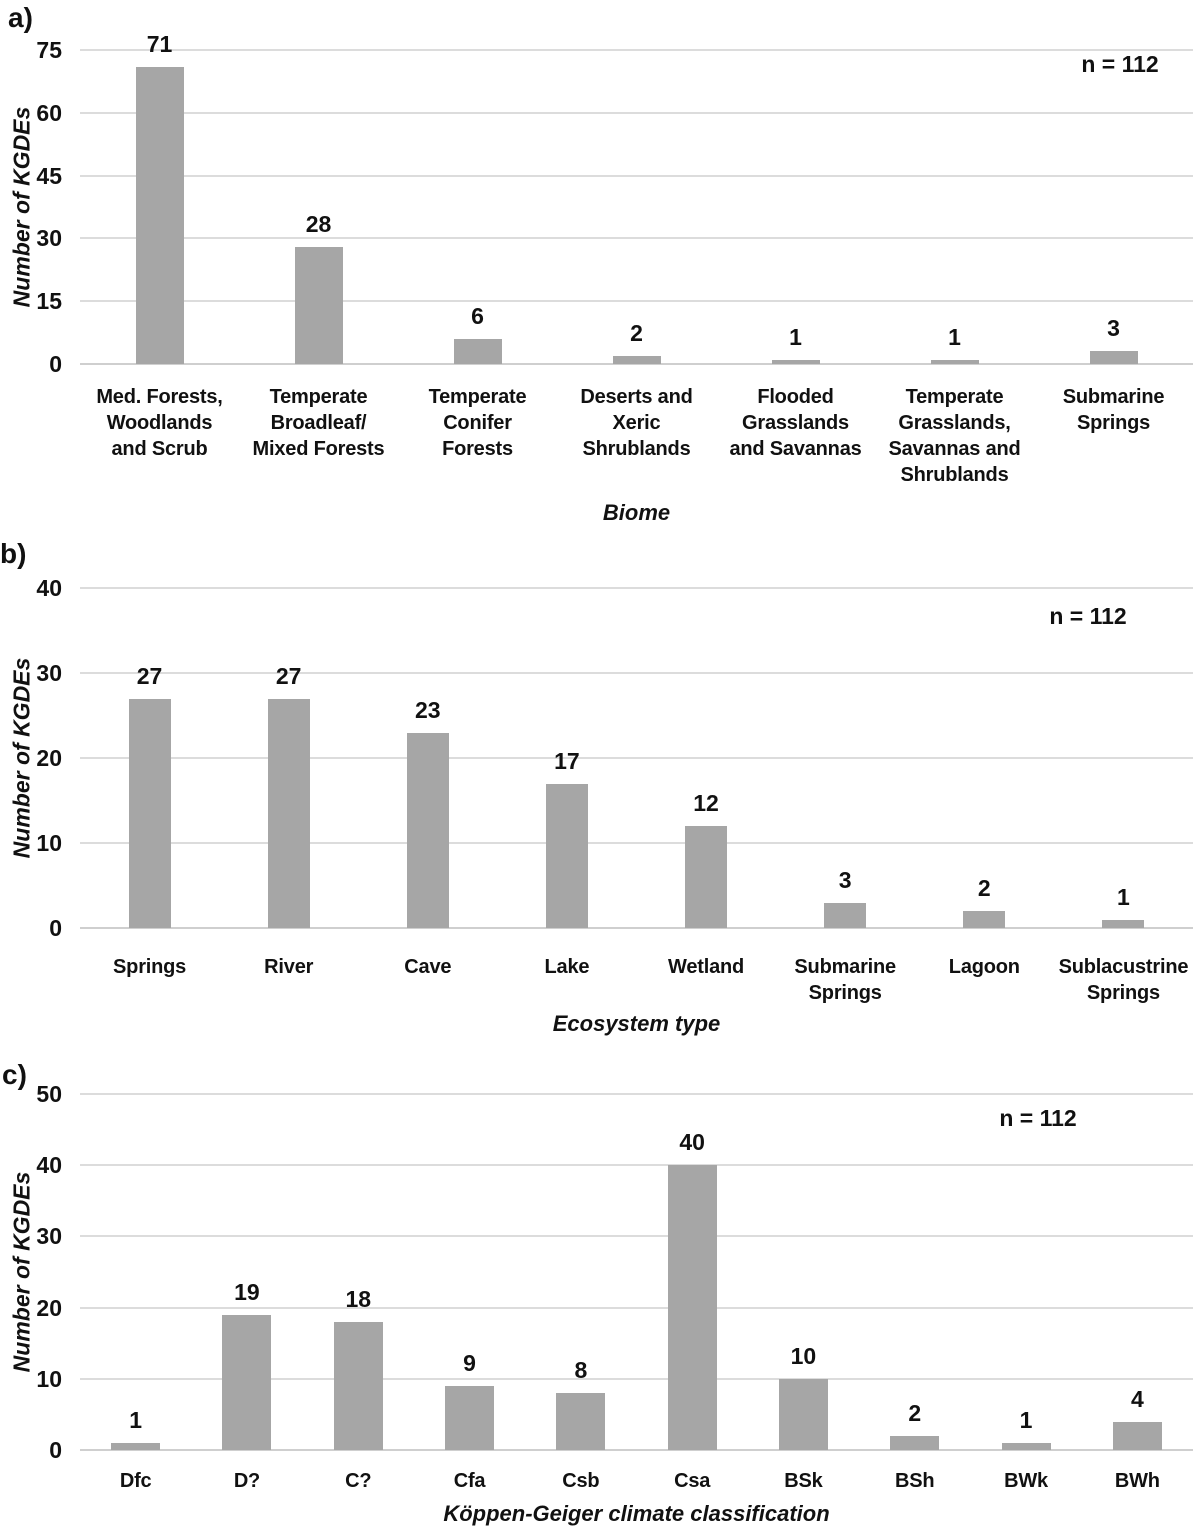 This screenshot has height=1534, width=1200. I want to click on bar-value-label: 6, so click(477, 315).